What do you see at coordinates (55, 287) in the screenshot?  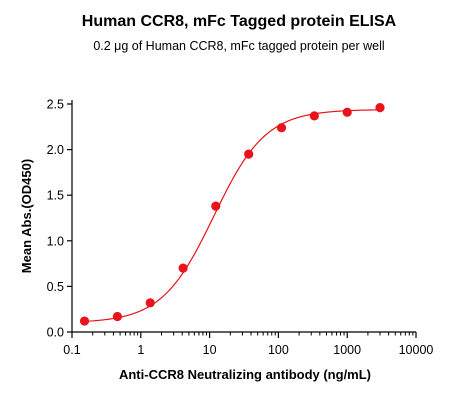 I see `y-tick-label: 0.5` at bounding box center [55, 287].